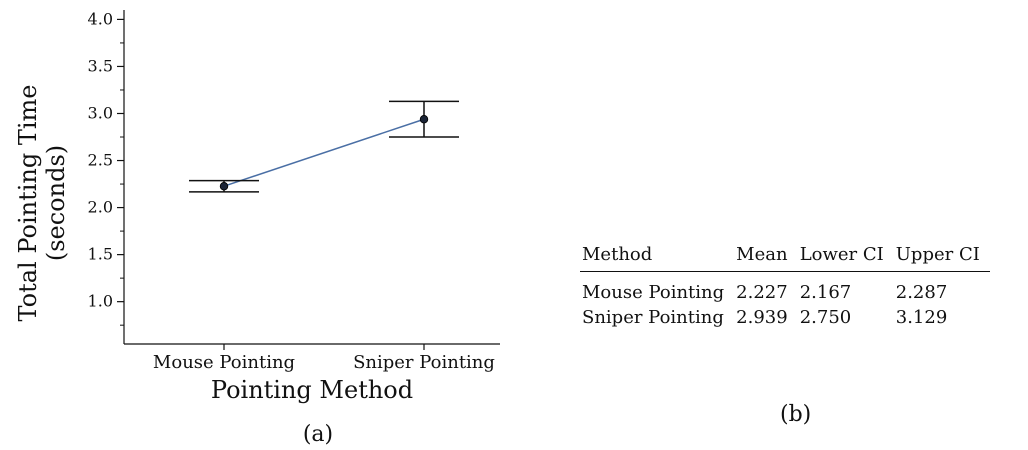  Describe the element at coordinates (312, 390) in the screenshot. I see `x-axis-title: Pointing Method` at that location.